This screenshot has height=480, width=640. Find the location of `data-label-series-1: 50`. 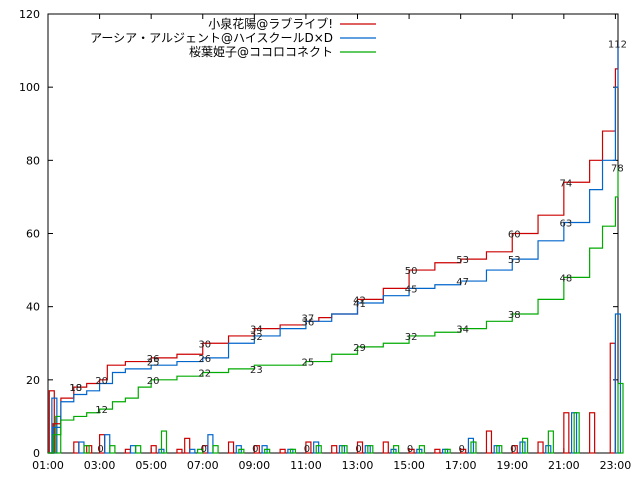

data-label-series-1: 50 is located at coordinates (411, 271).